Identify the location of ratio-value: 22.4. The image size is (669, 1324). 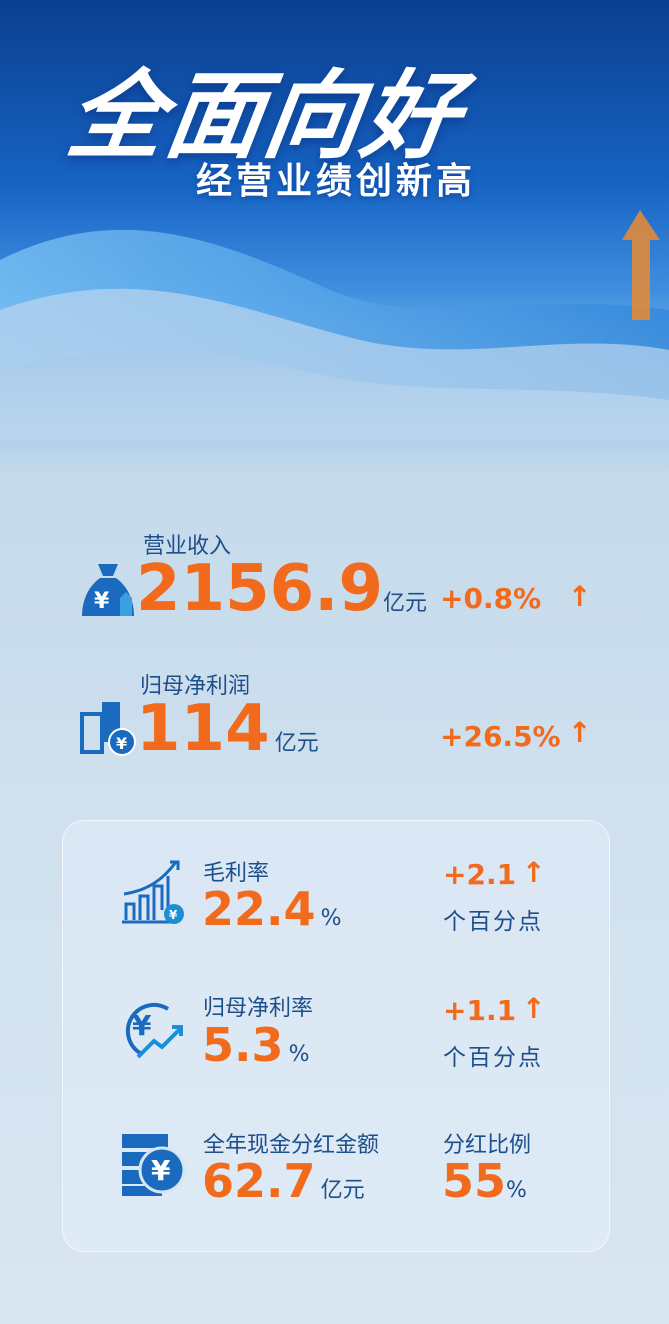
(259, 909).